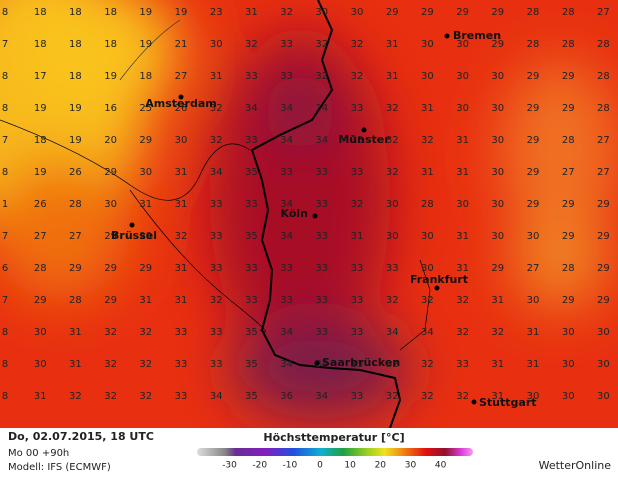  I want to click on city-label: Bremen, so click(477, 35).